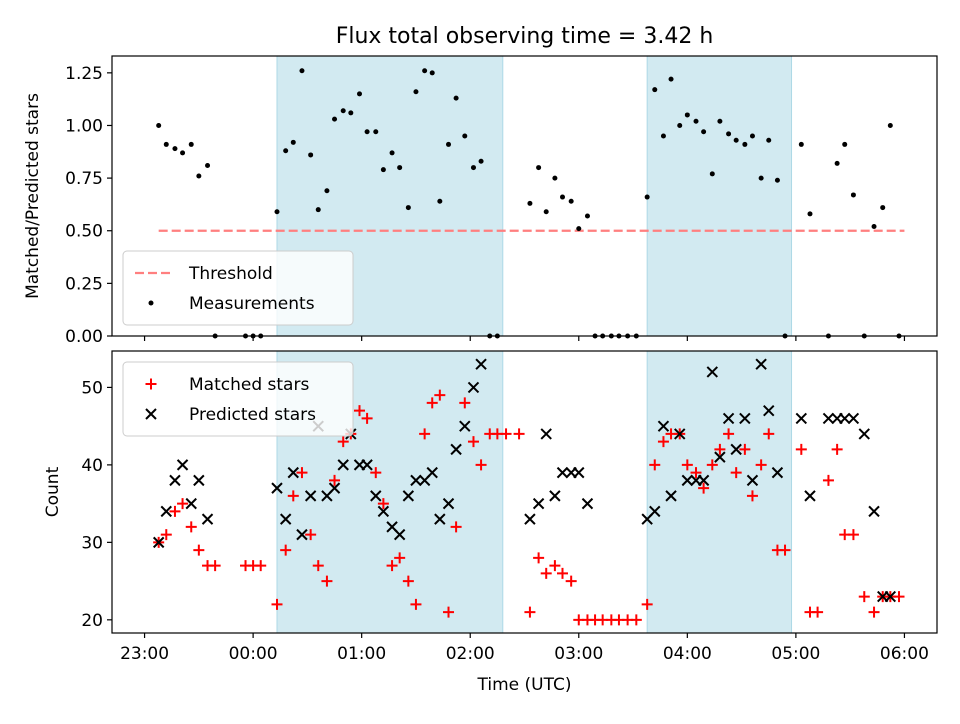 The height and width of the screenshot is (724, 960). What do you see at coordinates (252, 304) in the screenshot?
I see `legend-label: Measurements` at bounding box center [252, 304].